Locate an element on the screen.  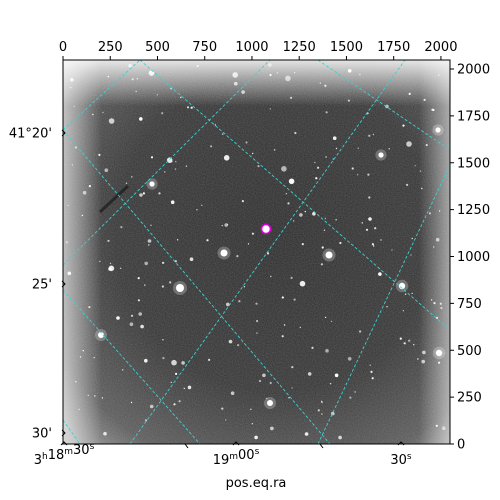
right-tick-label: 2000 is located at coordinates (473, 70).